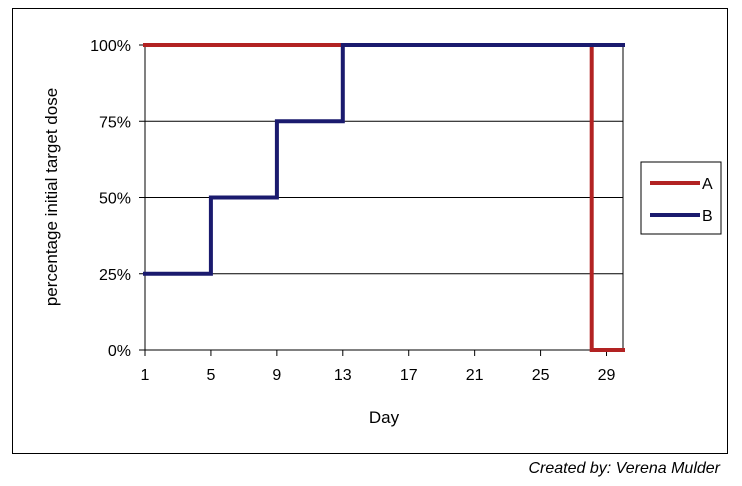  I want to click on x-axis-title: Day, so click(384, 417).